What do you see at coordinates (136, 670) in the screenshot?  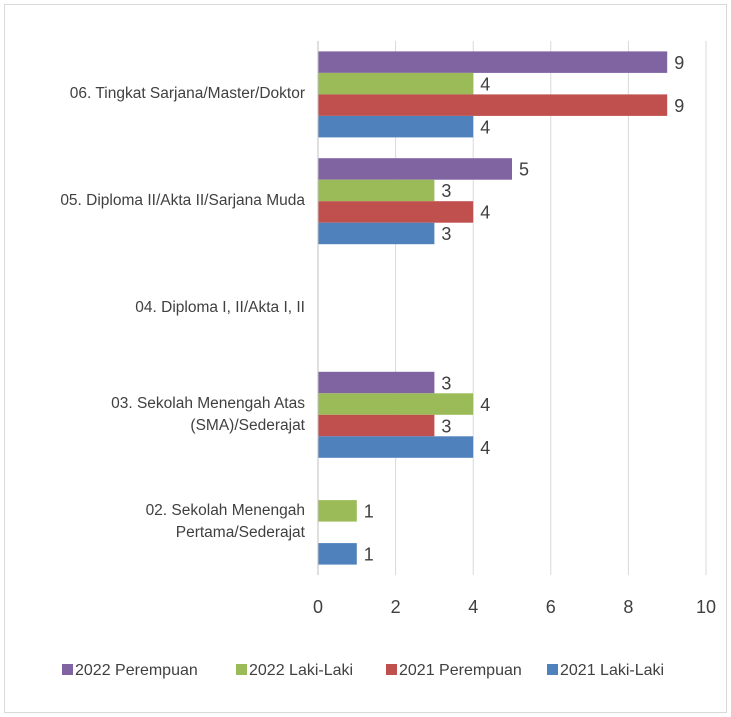 I see `legend-label: 2022 Perempuan` at bounding box center [136, 670].